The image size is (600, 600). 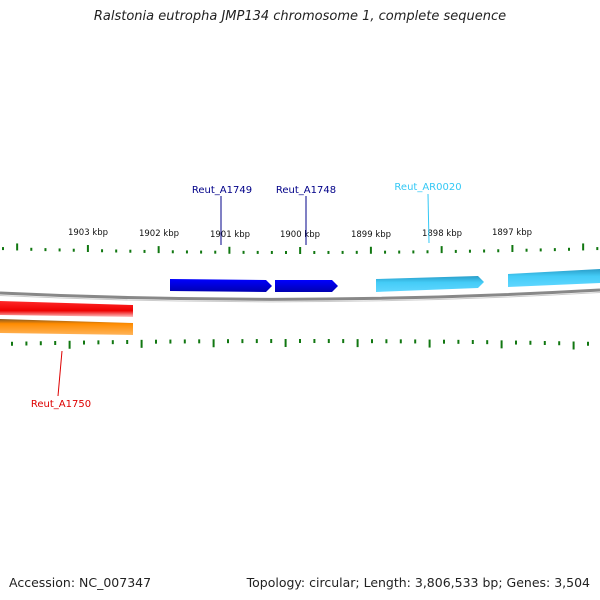 I want to click on gene-label-reut-a1749: Reut_A1749, so click(x=222, y=190).